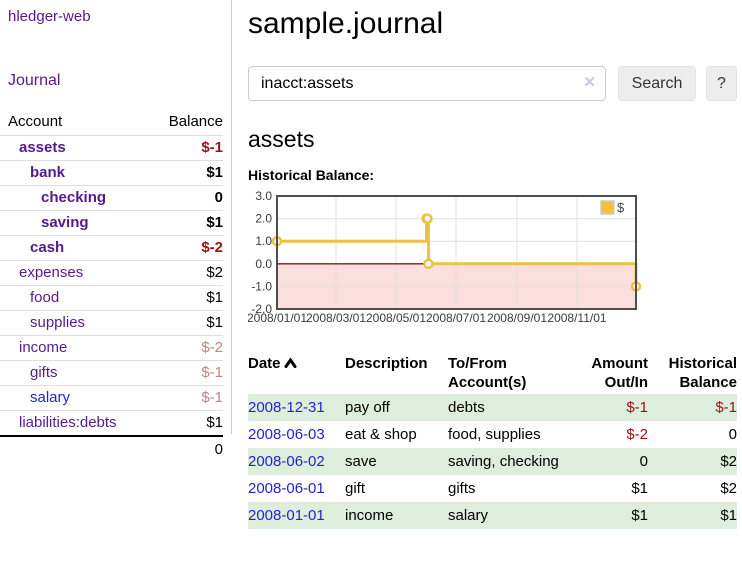 This screenshot has width=742, height=582. Describe the element at coordinates (43, 347) in the screenshot. I see `account-link: income` at that location.